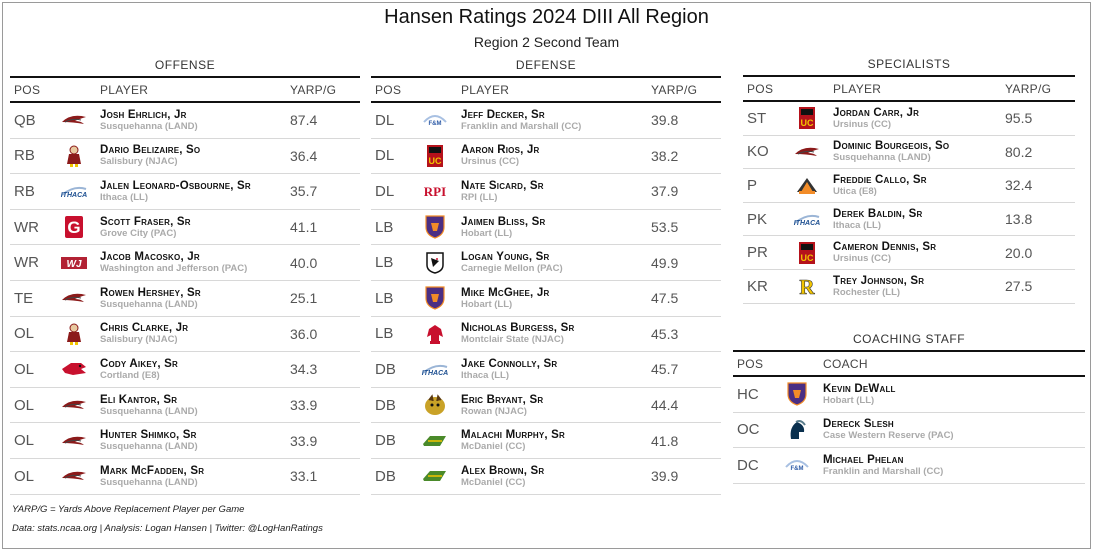 Image resolution: width=1093 pixels, height=551 pixels. I want to click on player-name: Malachi Murphy, Sr, so click(513, 435).